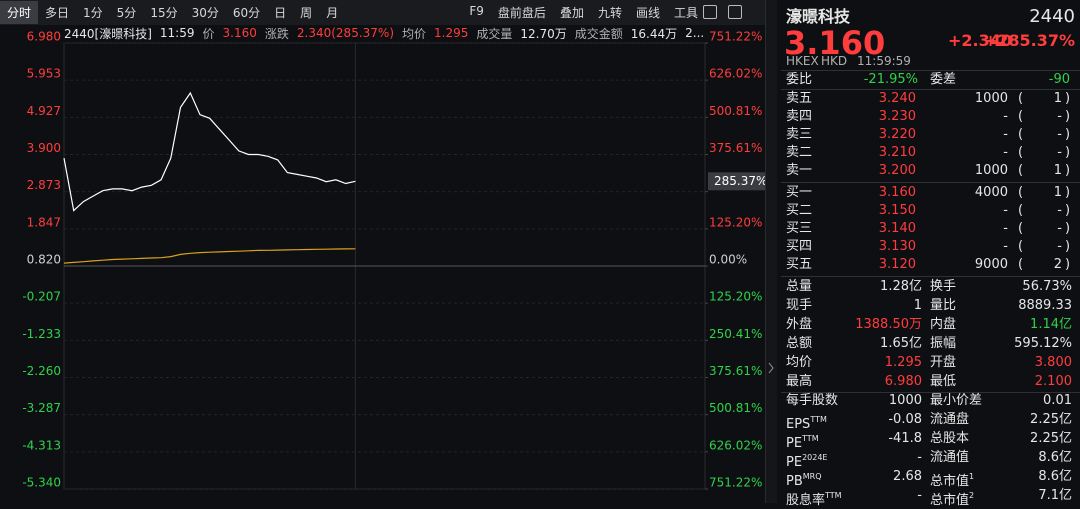 The width and height of the screenshot is (1080, 509). What do you see at coordinates (654, 33) in the screenshot?
I see `info-item: 16.44万` at bounding box center [654, 33].